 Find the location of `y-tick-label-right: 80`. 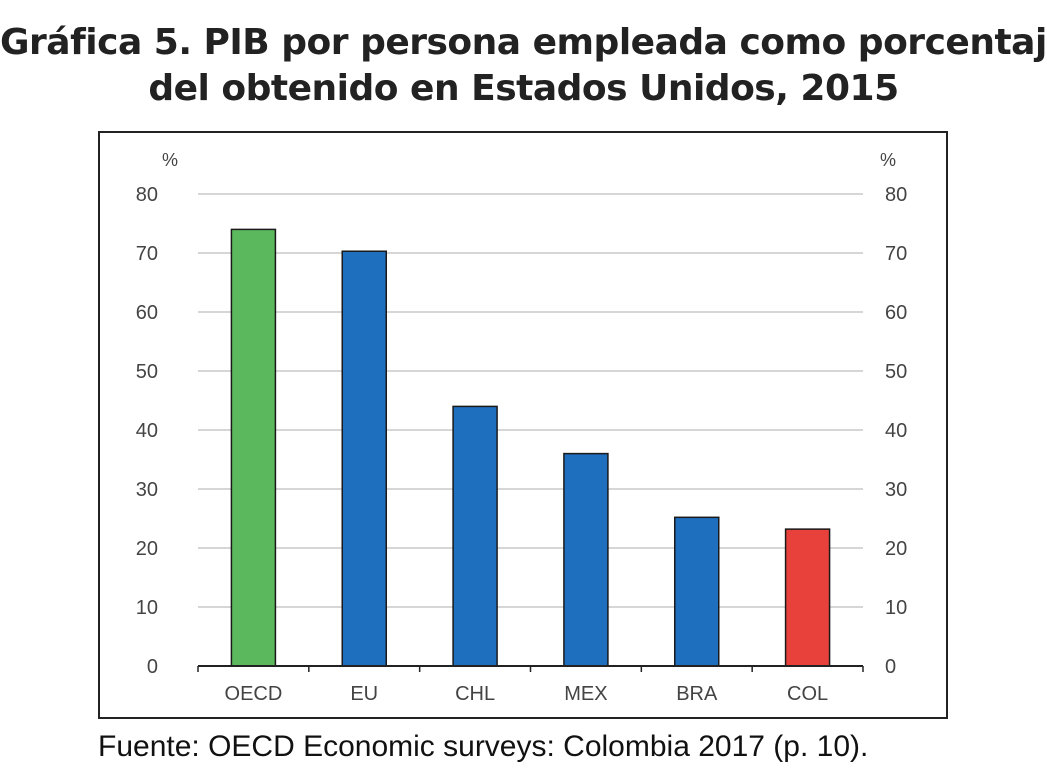

y-tick-label-right: 80 is located at coordinates (896, 195).